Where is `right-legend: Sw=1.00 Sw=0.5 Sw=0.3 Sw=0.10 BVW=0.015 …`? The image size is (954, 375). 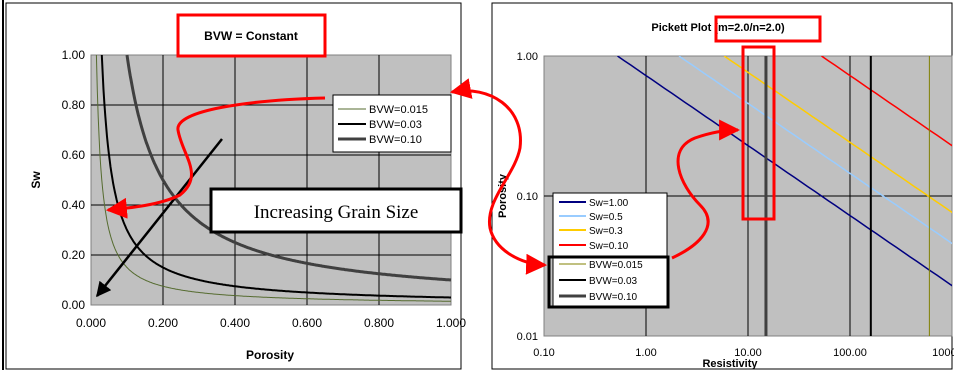 right-legend: Sw=1.00 Sw=0.5 Sw=0.3 Sw=0.10 BVW=0.015 … is located at coordinates (610, 249).